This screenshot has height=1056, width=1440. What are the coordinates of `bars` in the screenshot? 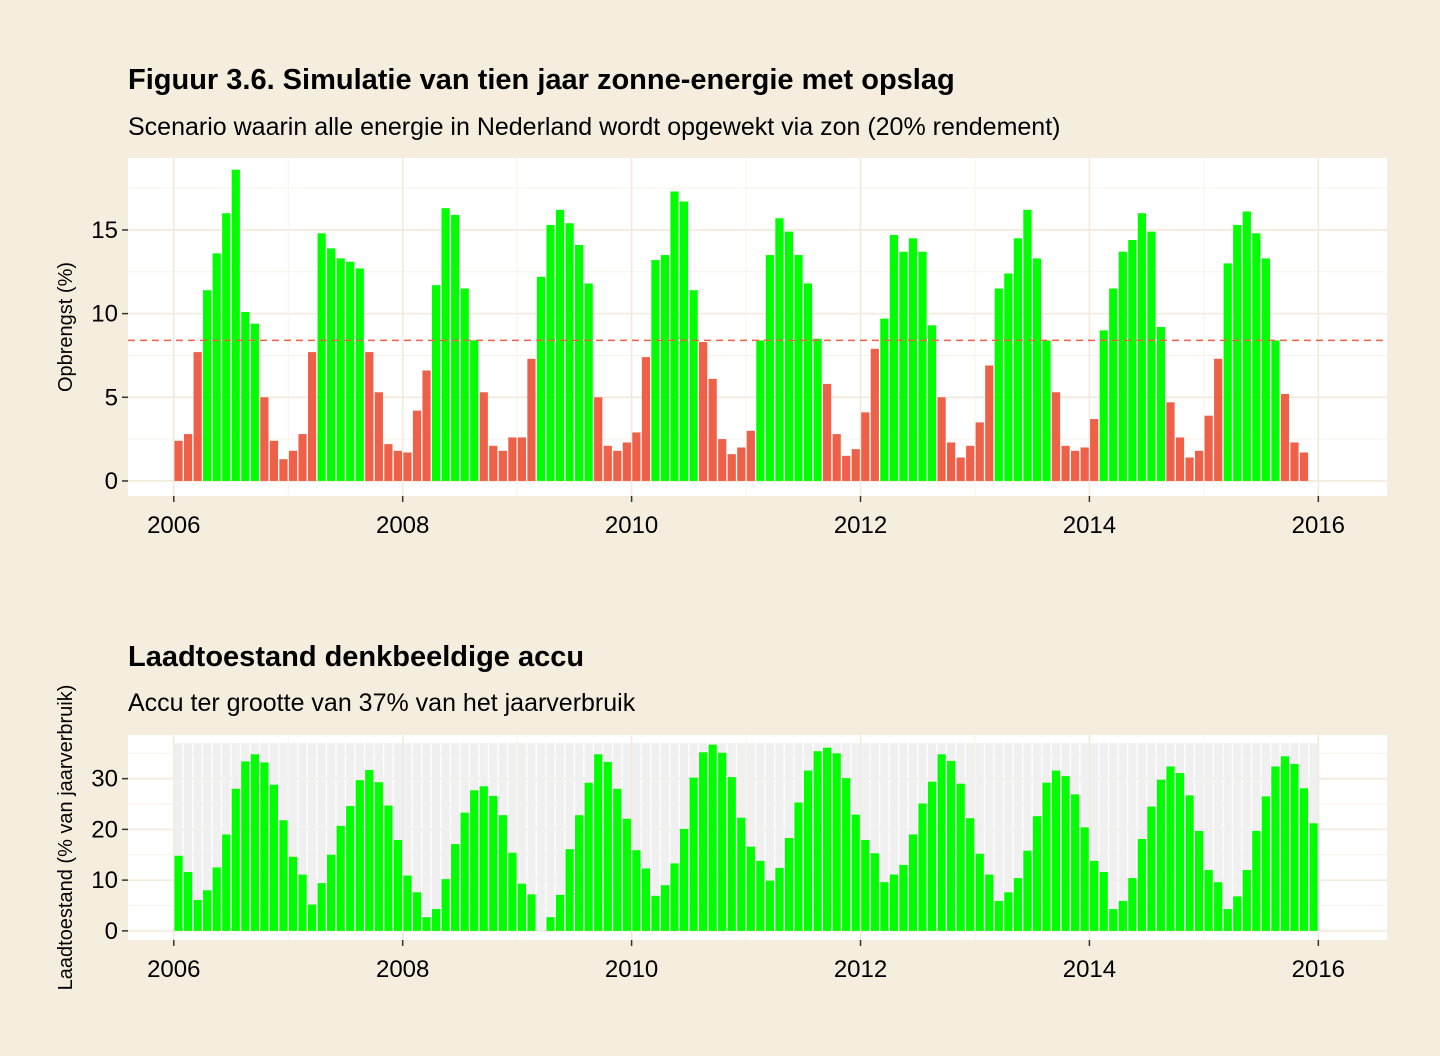 It's located at (746, 837).